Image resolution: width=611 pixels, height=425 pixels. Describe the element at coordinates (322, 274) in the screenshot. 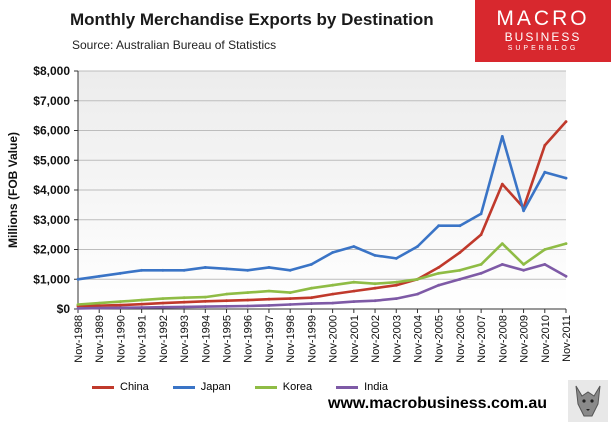

I see `series-line-korea` at that location.